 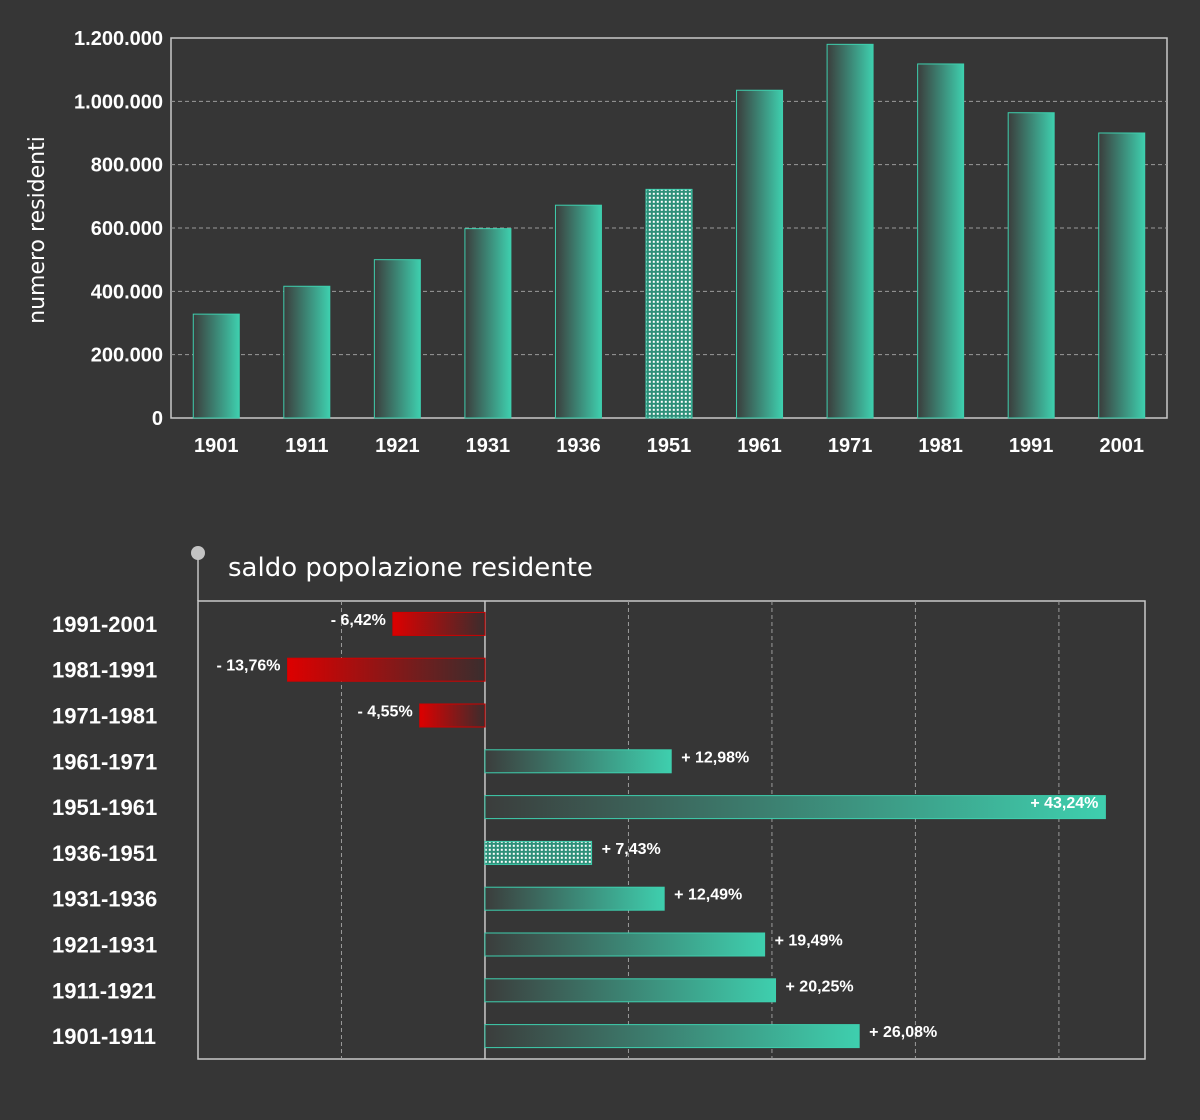 What do you see at coordinates (104, 1036) in the screenshot?
I see `chart2-category-label: 1901-1911` at bounding box center [104, 1036].